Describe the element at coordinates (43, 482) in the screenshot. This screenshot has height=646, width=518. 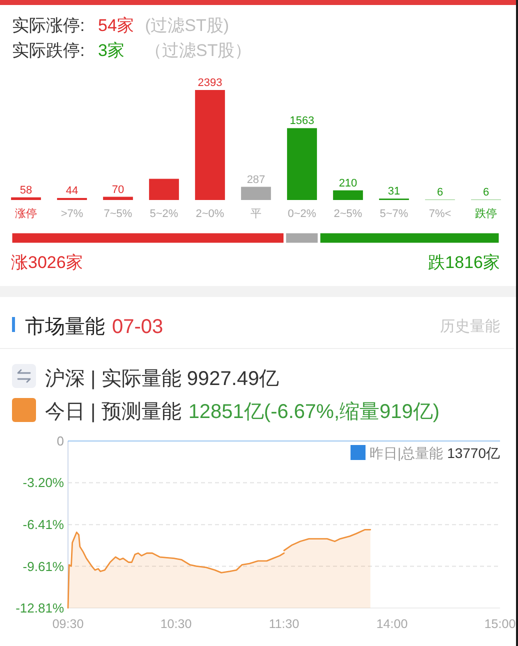
I see `y-tick-label: -3.20%` at that location.